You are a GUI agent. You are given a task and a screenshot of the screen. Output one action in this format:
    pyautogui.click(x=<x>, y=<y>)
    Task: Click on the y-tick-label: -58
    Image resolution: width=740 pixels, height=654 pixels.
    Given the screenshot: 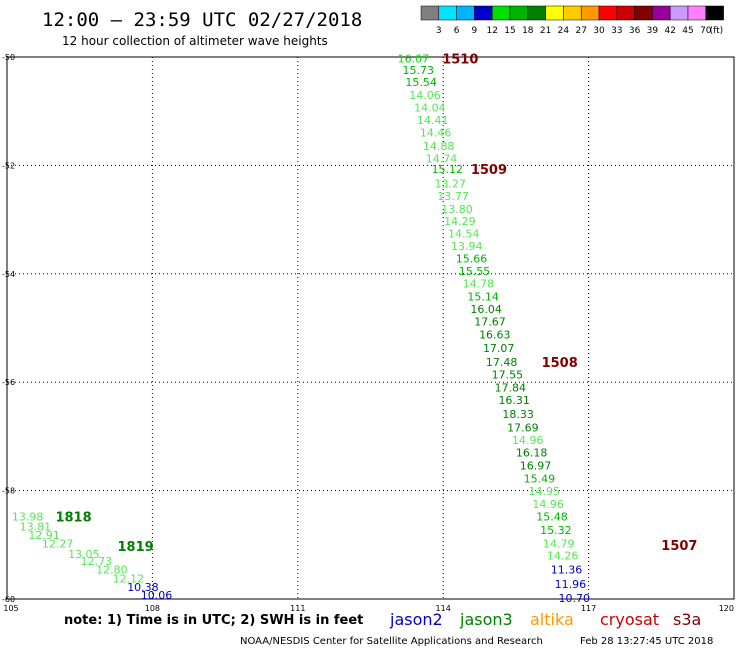 What is the action you would take?
    pyautogui.click(x=8, y=491)
    